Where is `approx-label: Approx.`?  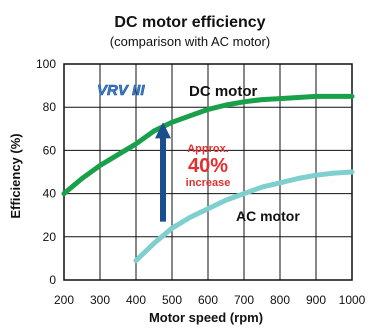 approx-label: Approx. is located at coordinates (208, 149).